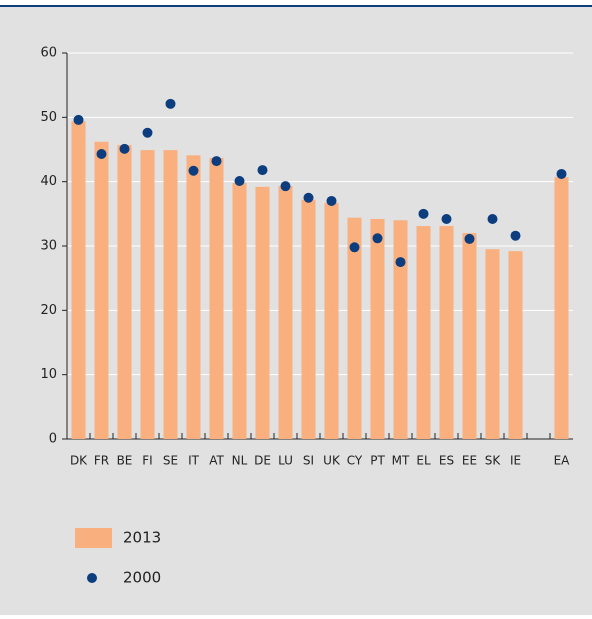  Describe the element at coordinates (240, 461) in the screenshot. I see `x-tick-label: NL` at that location.